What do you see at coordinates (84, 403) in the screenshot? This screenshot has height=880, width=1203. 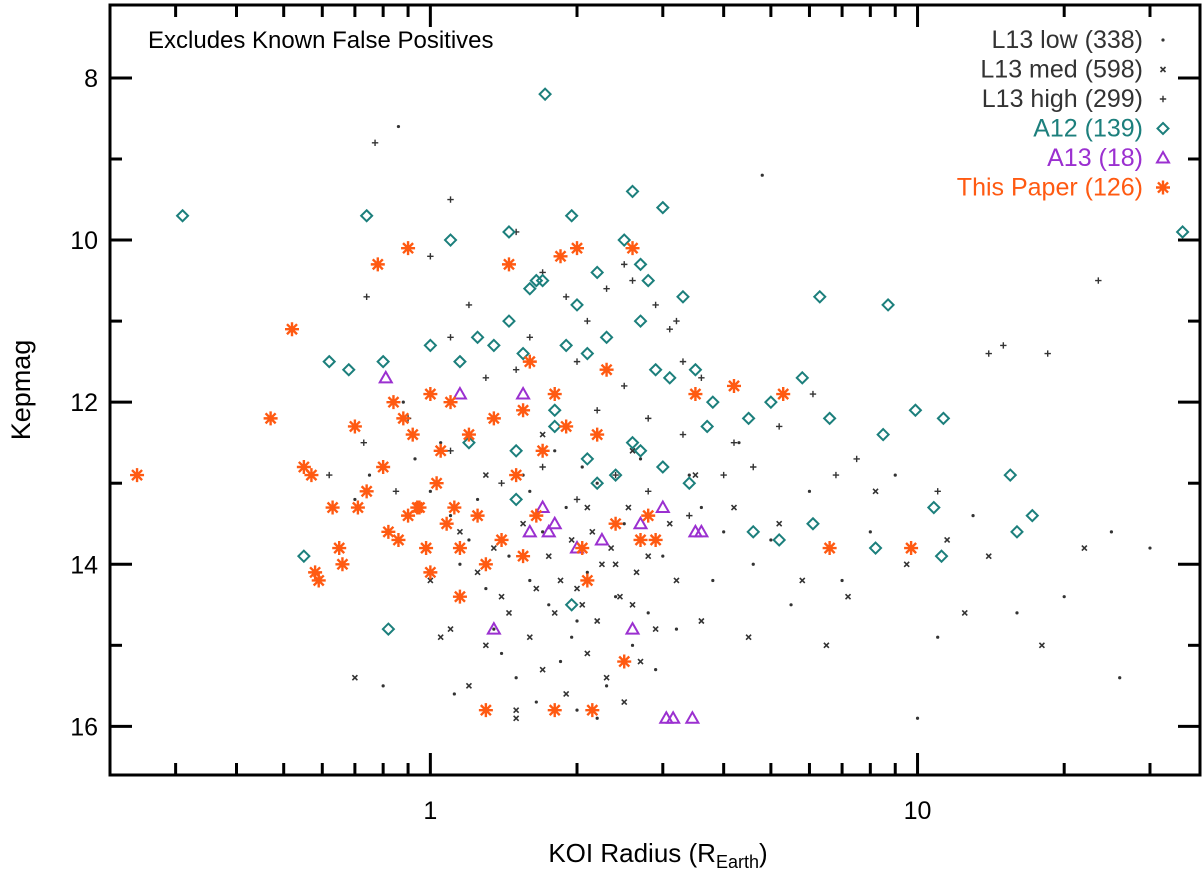 I see `y-tick-label: 12` at bounding box center [84, 403].